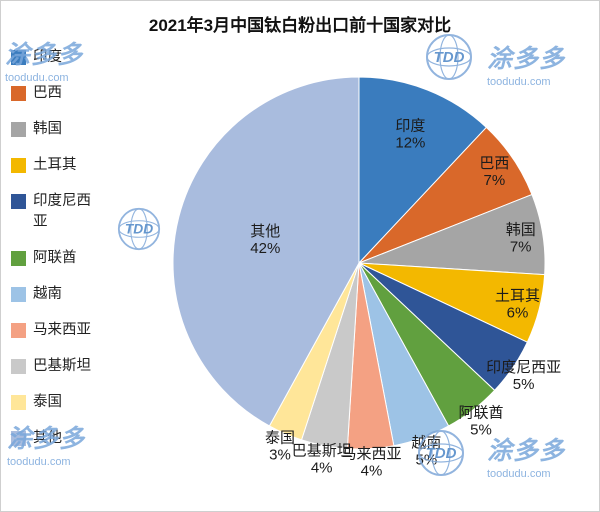 This screenshot has width=600, height=512. I want to click on slice-label-印度: 印度 12%, so click(410, 134).